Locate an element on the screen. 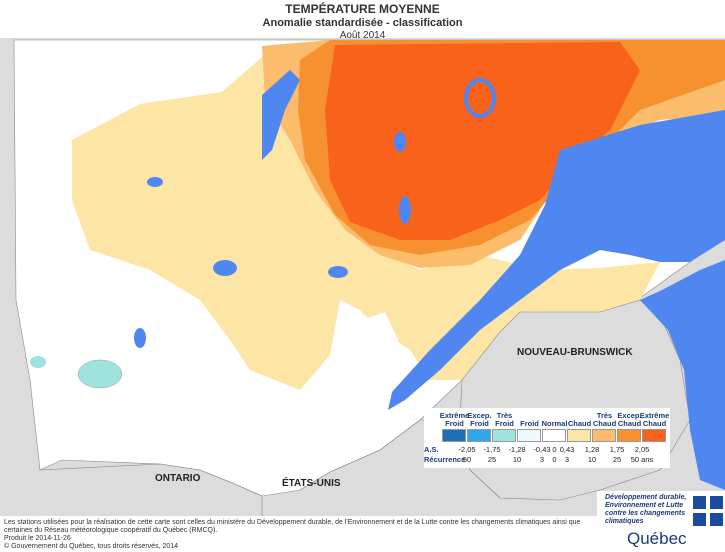  legend-as-value: -2,05 is located at coordinates (467, 449).